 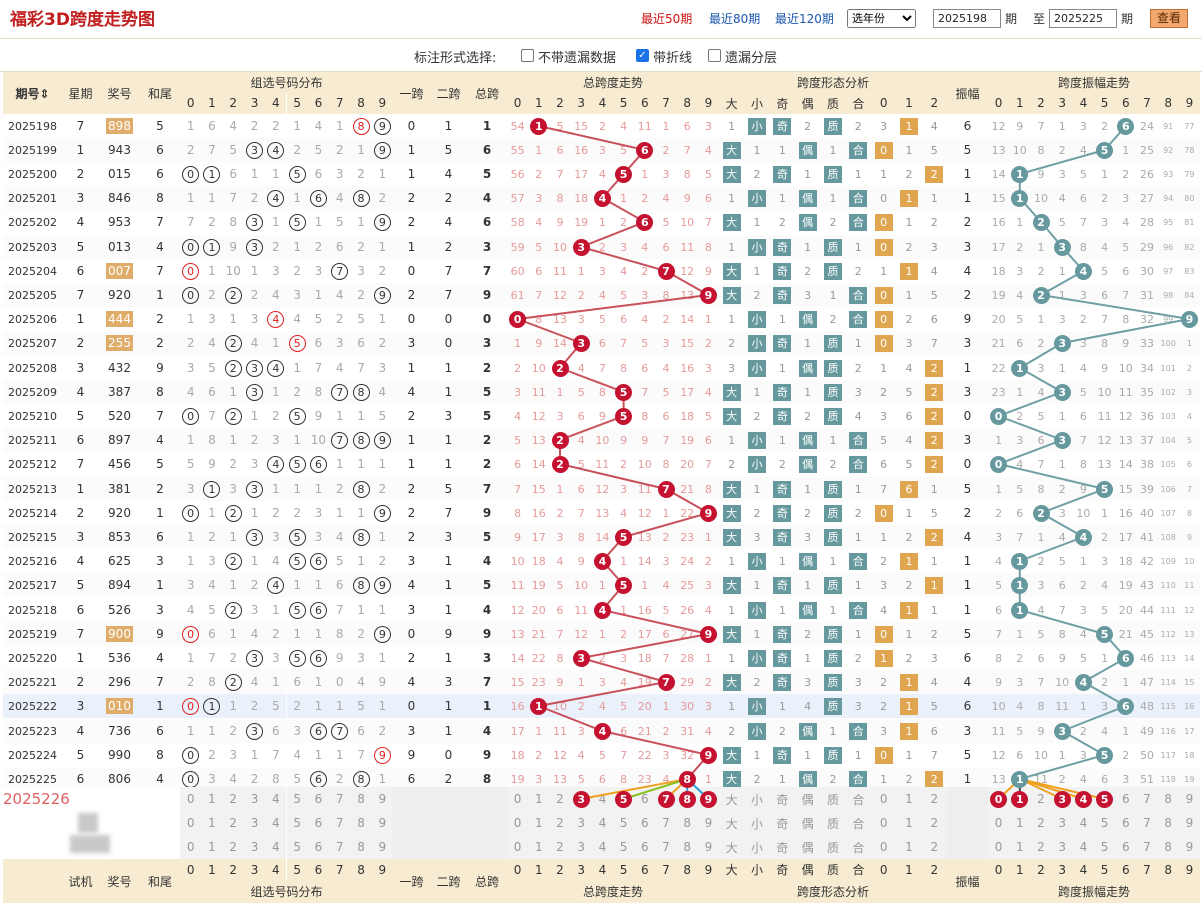 I want to click on amp-digit-header: 0, so click(x=999, y=103).